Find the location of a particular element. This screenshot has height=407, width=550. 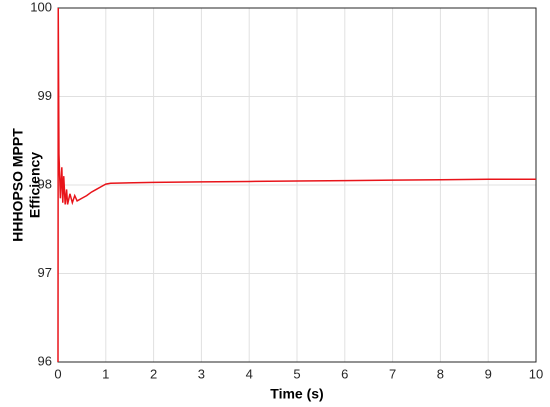

y-axis-label-line: Efficiency is located at coordinates (35, 185).